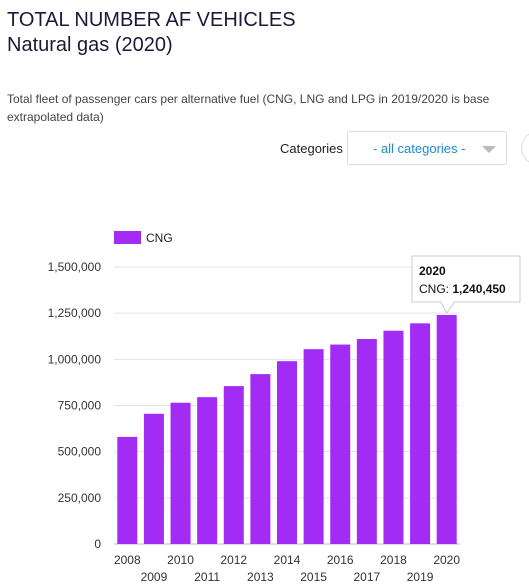  Describe the element at coordinates (311, 148) in the screenshot. I see `categories-label: Categories` at that location.